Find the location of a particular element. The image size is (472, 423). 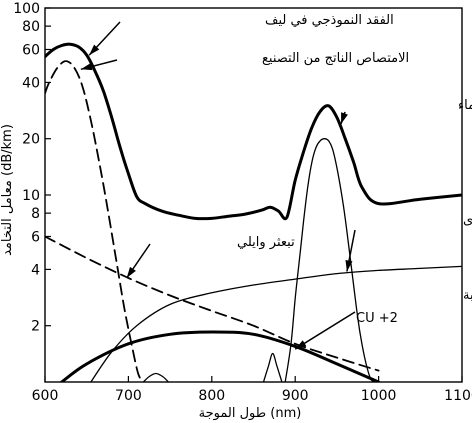

y-tick-label: 6 is located at coordinates (35, 237).